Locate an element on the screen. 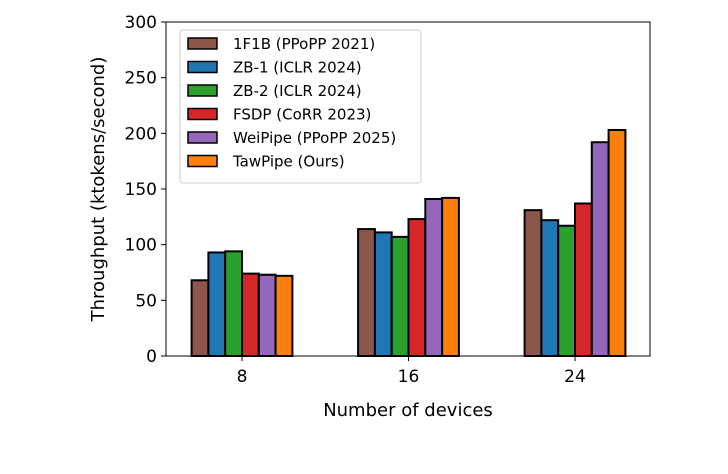 The image size is (728, 474). x-tick-label: 16 is located at coordinates (409, 377).